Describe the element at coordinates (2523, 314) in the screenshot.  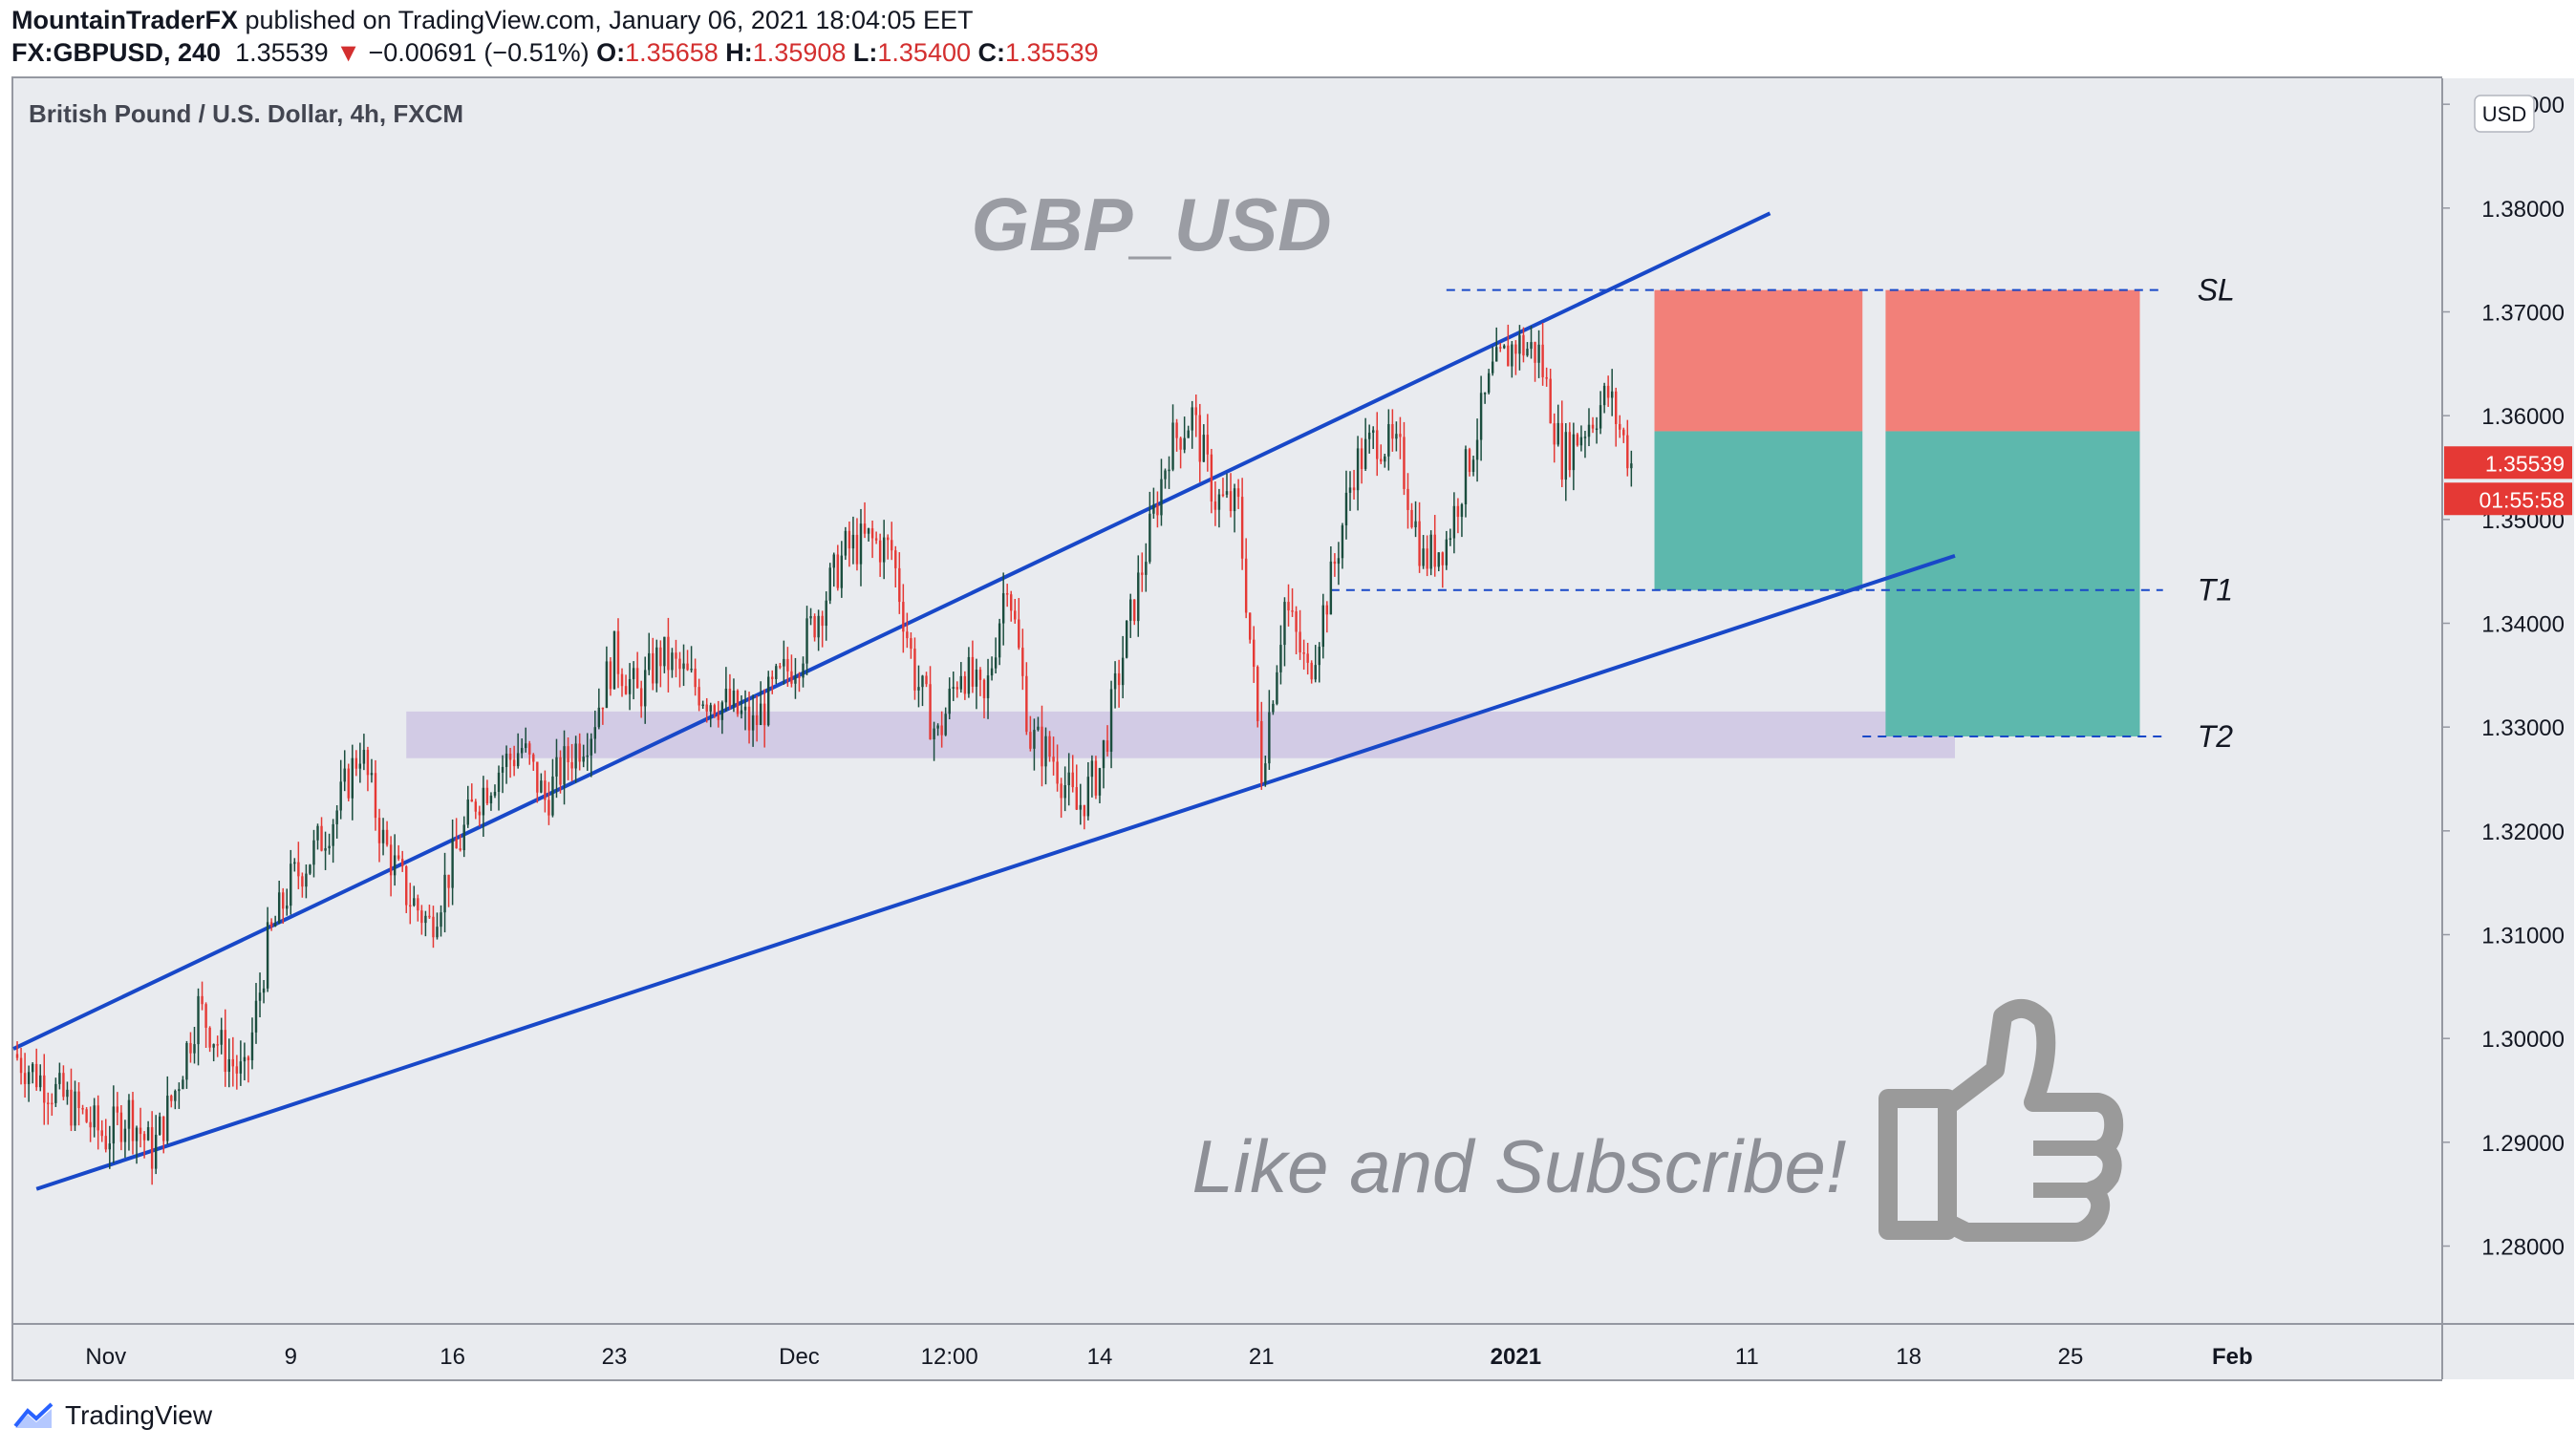
I see `y-tick-label: 1.37000` at that location.